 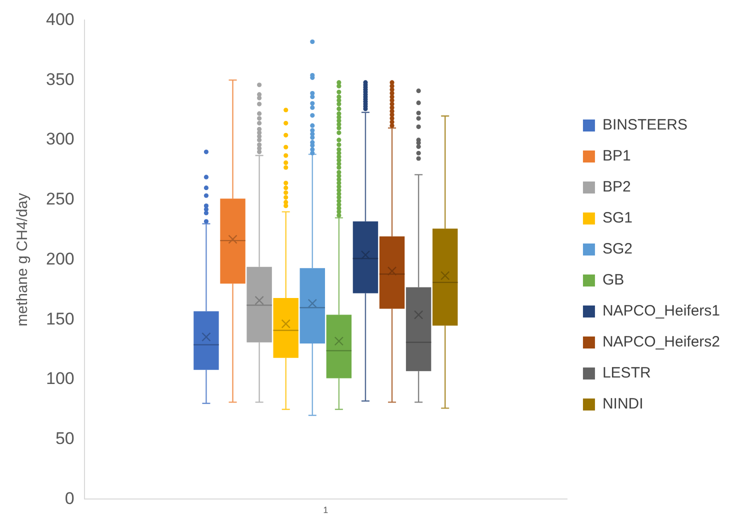 What do you see at coordinates (64, 438) in the screenshot?
I see `y-tick-label: 50` at bounding box center [64, 438].